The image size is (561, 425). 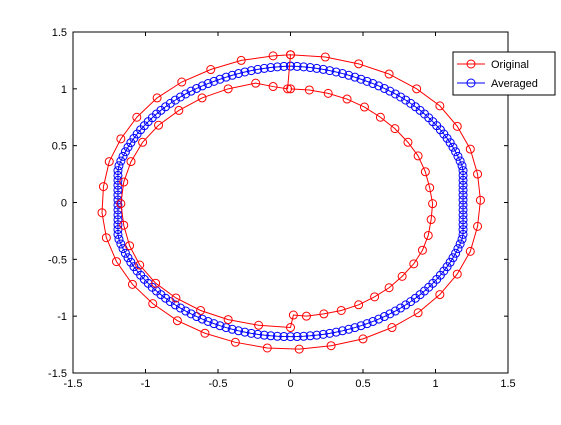 What do you see at coordinates (62, 317) in the screenshot?
I see `y-tick-label: -1` at bounding box center [62, 317].